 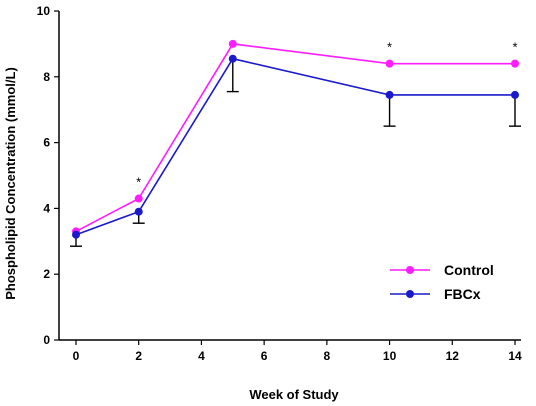 What do you see at coordinates (76, 356) in the screenshot?
I see `x-tick-label: 0` at bounding box center [76, 356].